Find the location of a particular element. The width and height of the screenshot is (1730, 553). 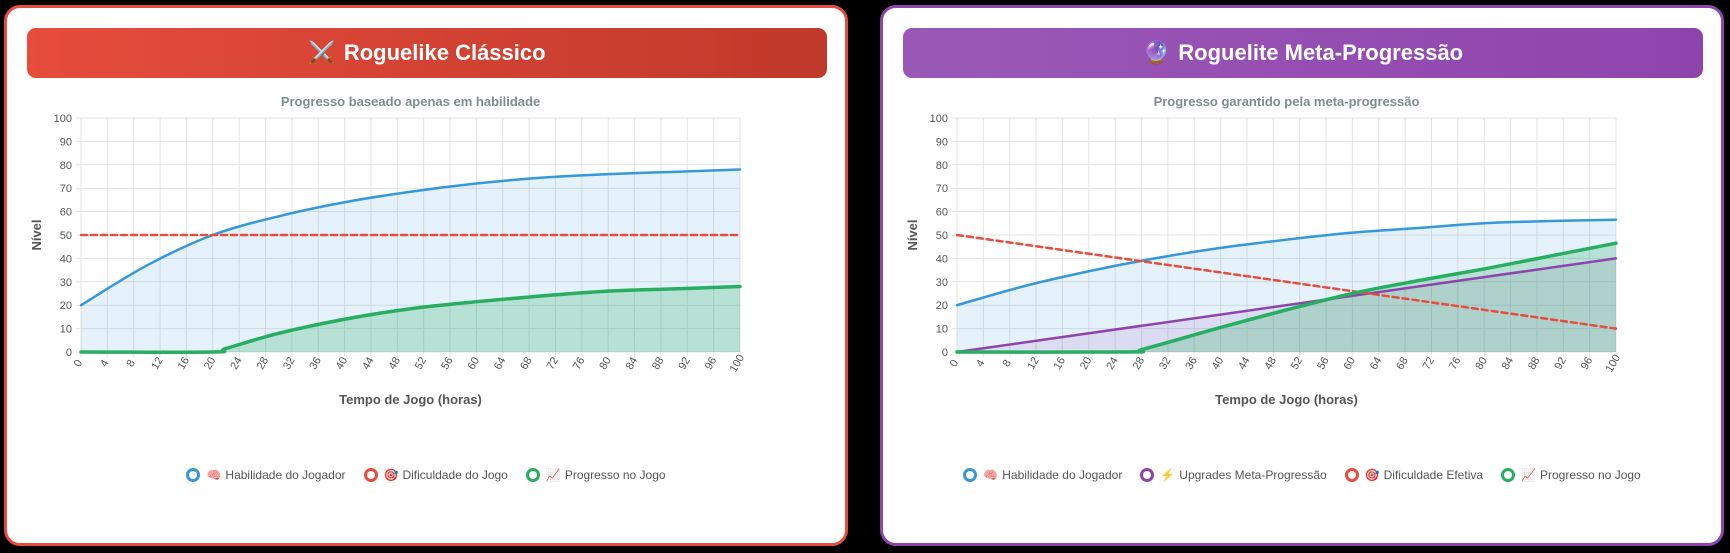

x-tick-label: 96 is located at coordinates (711, 363).